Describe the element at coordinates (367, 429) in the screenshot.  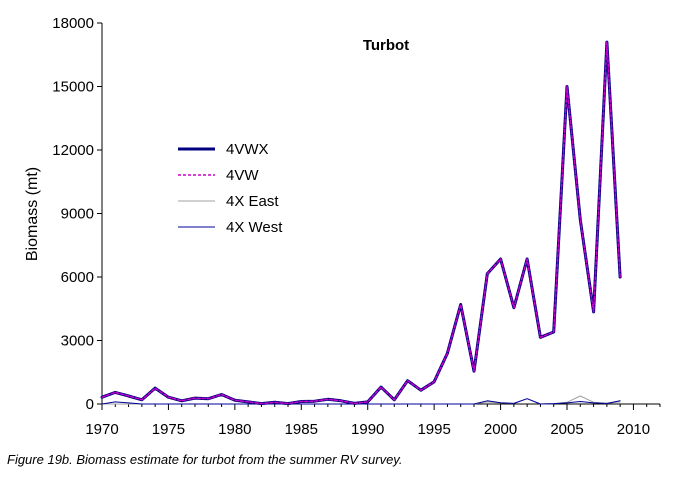
I see `x-tick-label: 1990` at that location.